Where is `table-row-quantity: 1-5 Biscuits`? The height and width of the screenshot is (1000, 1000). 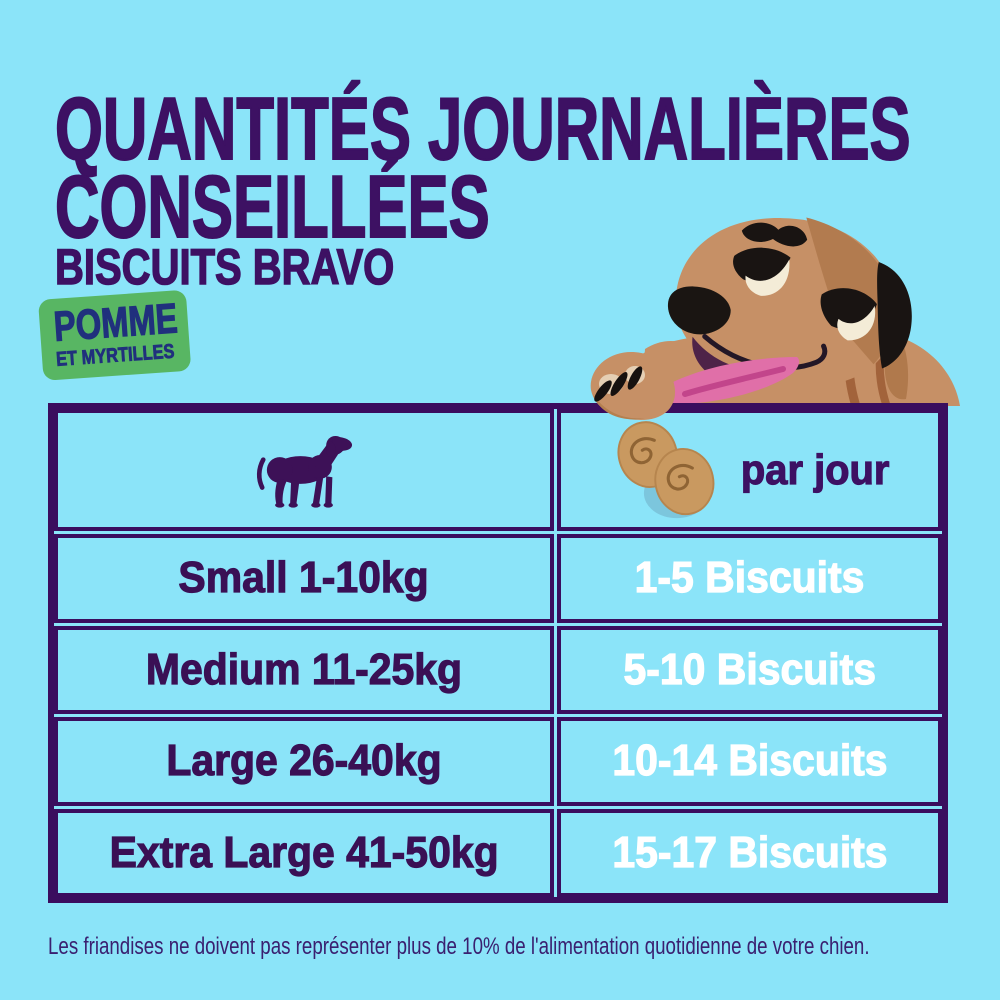
table-row-quantity: 1-5 Biscuits is located at coordinates (749, 578).